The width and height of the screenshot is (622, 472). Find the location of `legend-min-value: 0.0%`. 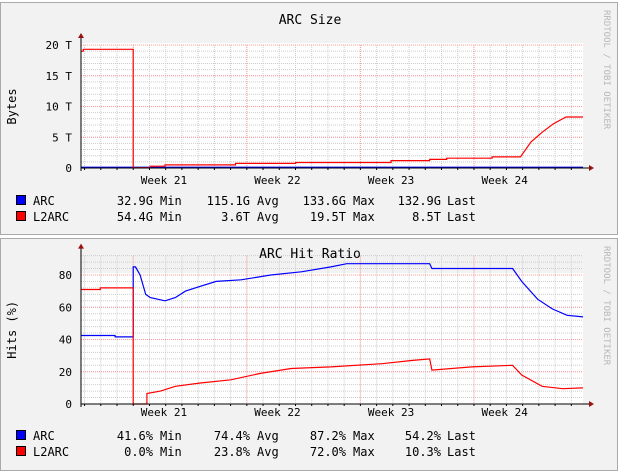

legend-min-value: 0.0% is located at coordinates (139, 452).